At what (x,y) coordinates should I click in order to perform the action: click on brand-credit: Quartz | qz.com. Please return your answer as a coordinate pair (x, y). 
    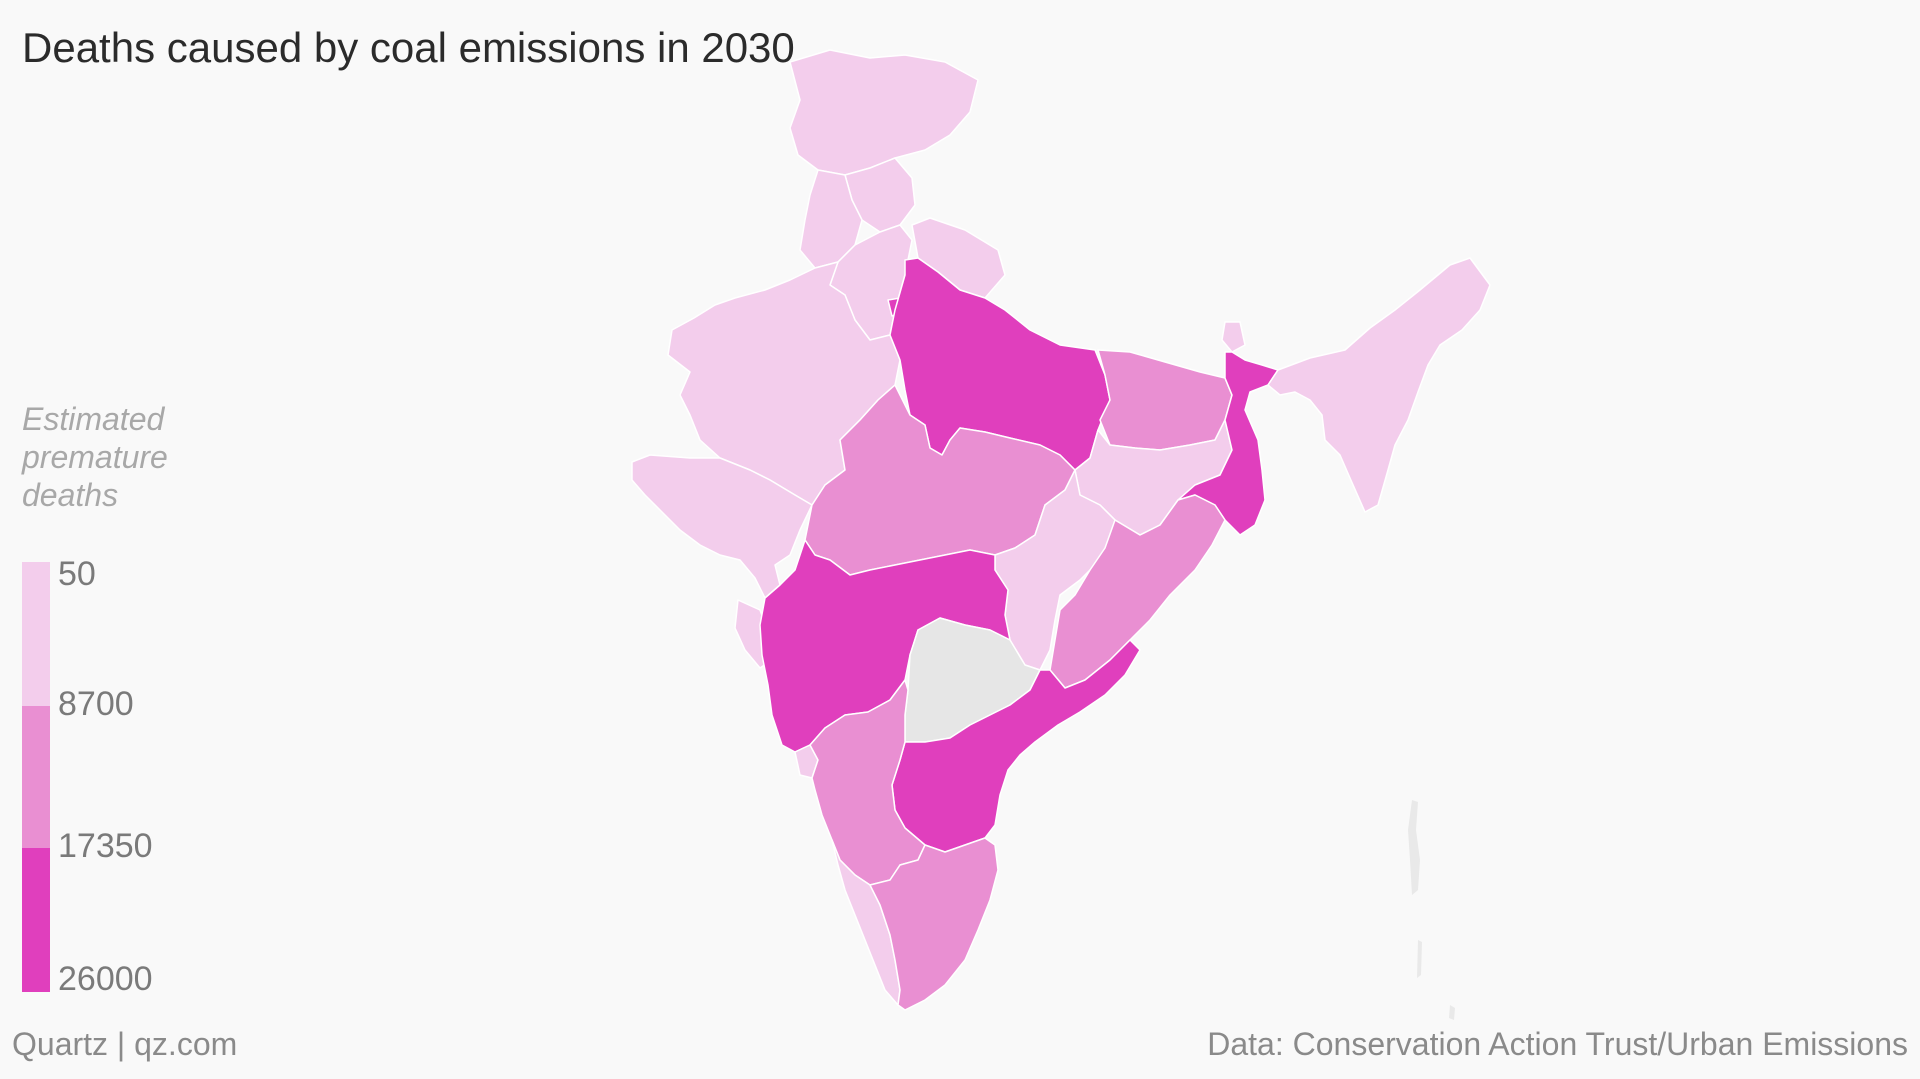
    Looking at the image, I should click on (125, 1044).